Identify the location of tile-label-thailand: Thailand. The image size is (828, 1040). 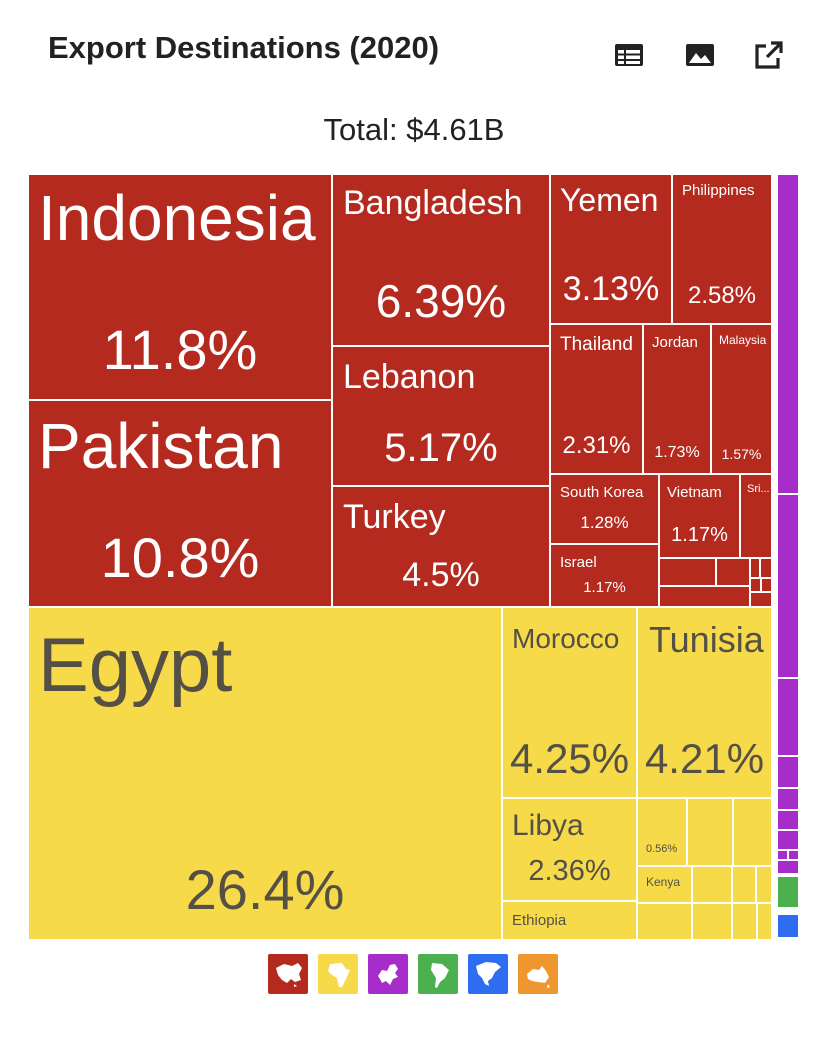
(596, 344).